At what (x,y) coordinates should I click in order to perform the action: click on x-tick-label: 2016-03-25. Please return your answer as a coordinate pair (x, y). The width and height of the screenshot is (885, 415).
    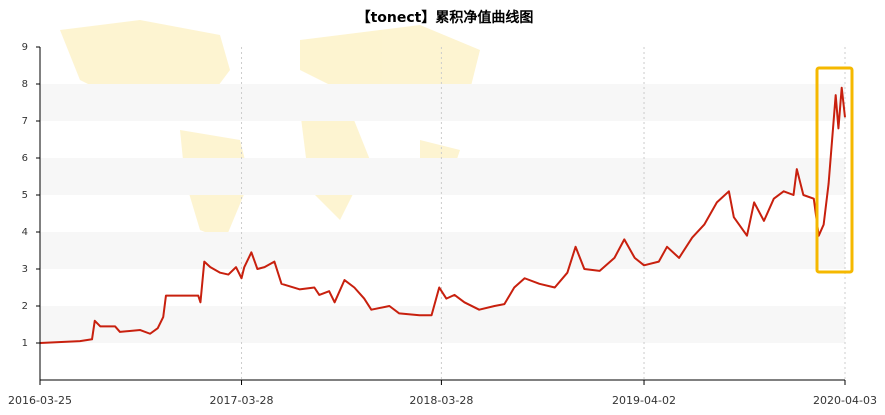
    Looking at the image, I should click on (40, 400).